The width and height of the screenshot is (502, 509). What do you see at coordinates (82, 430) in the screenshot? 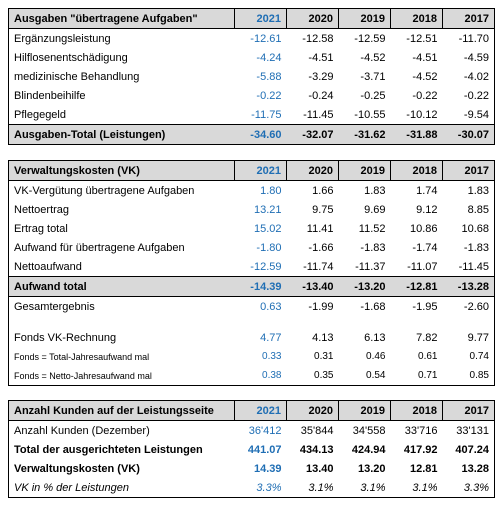
I see `row-label: Anzahl Kunden (Dezember)` at bounding box center [82, 430].